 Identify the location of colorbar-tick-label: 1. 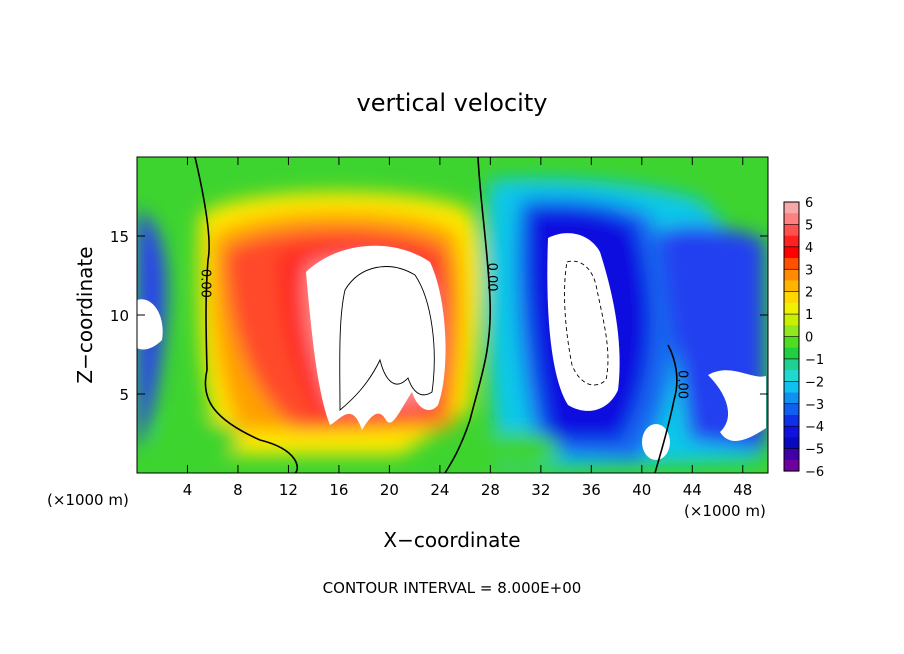
(809, 315).